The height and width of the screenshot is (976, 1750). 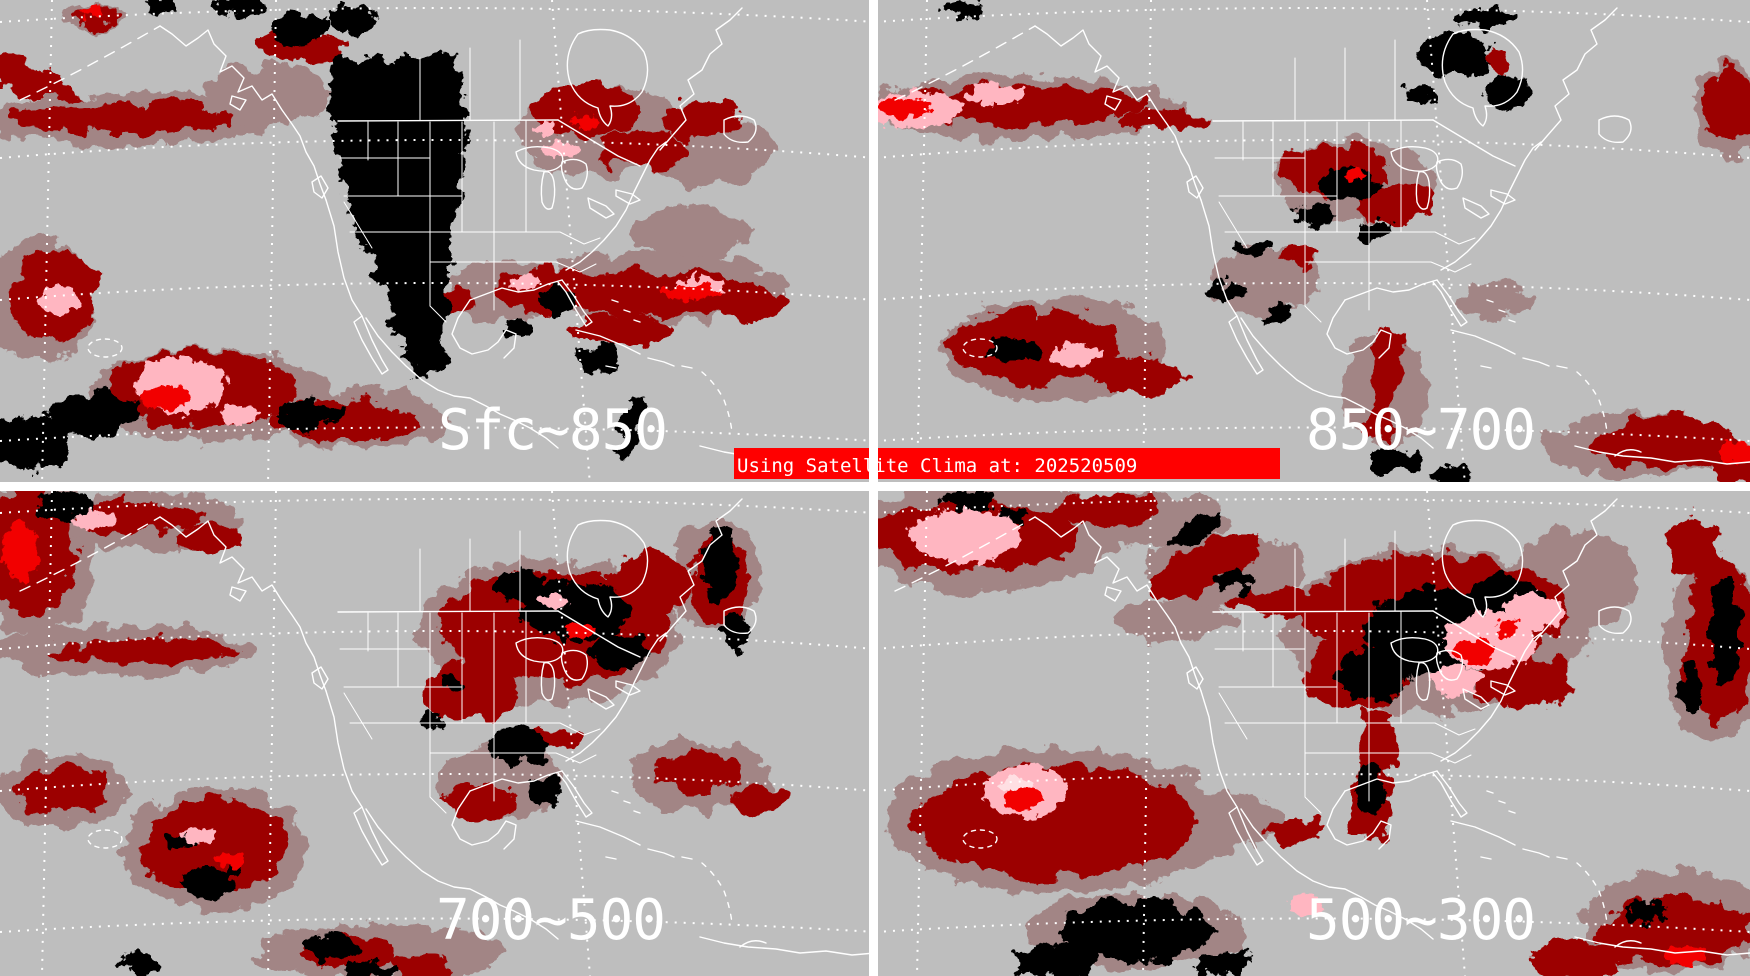 What do you see at coordinates (1421, 430) in the screenshot?
I see `panel-label-850-700: 850~700` at bounding box center [1421, 430].